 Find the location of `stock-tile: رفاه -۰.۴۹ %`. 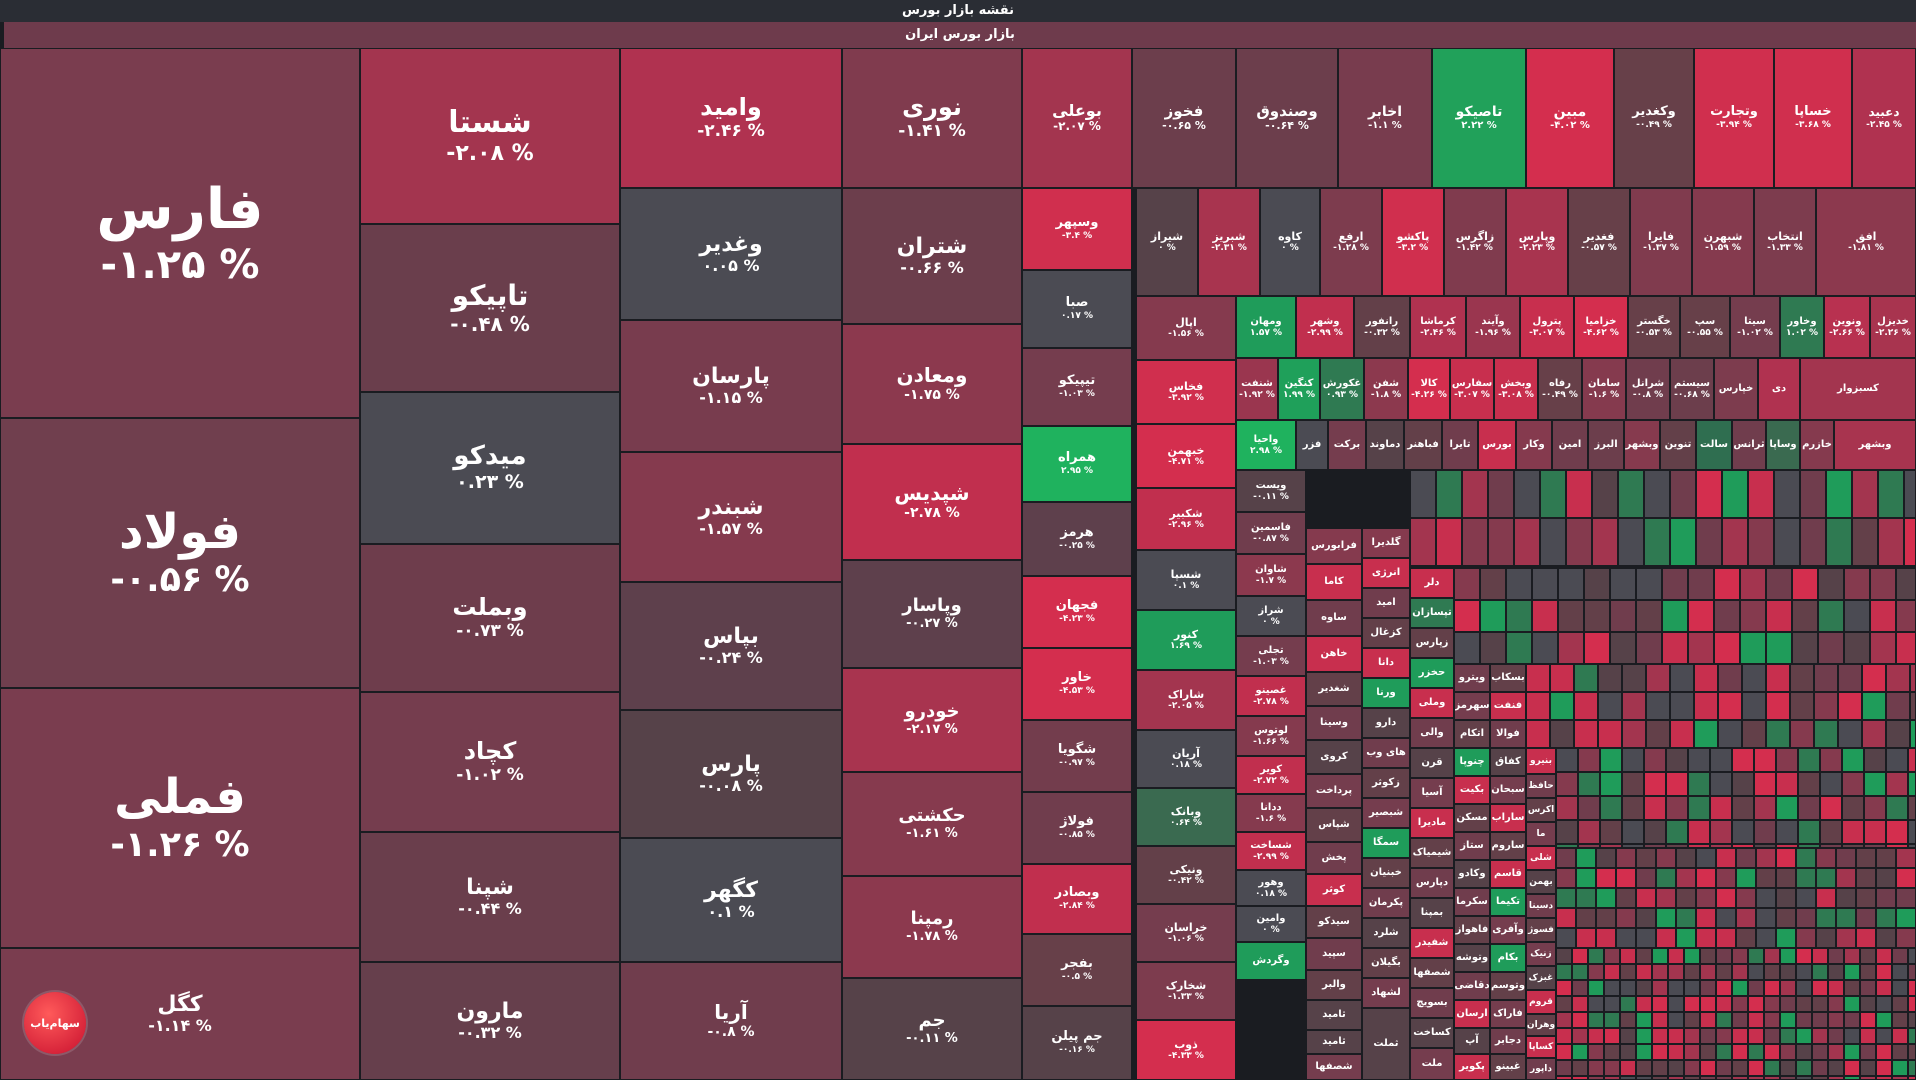

stock-tile: رفاه -۰.۴۹ % is located at coordinates (1560, 389).